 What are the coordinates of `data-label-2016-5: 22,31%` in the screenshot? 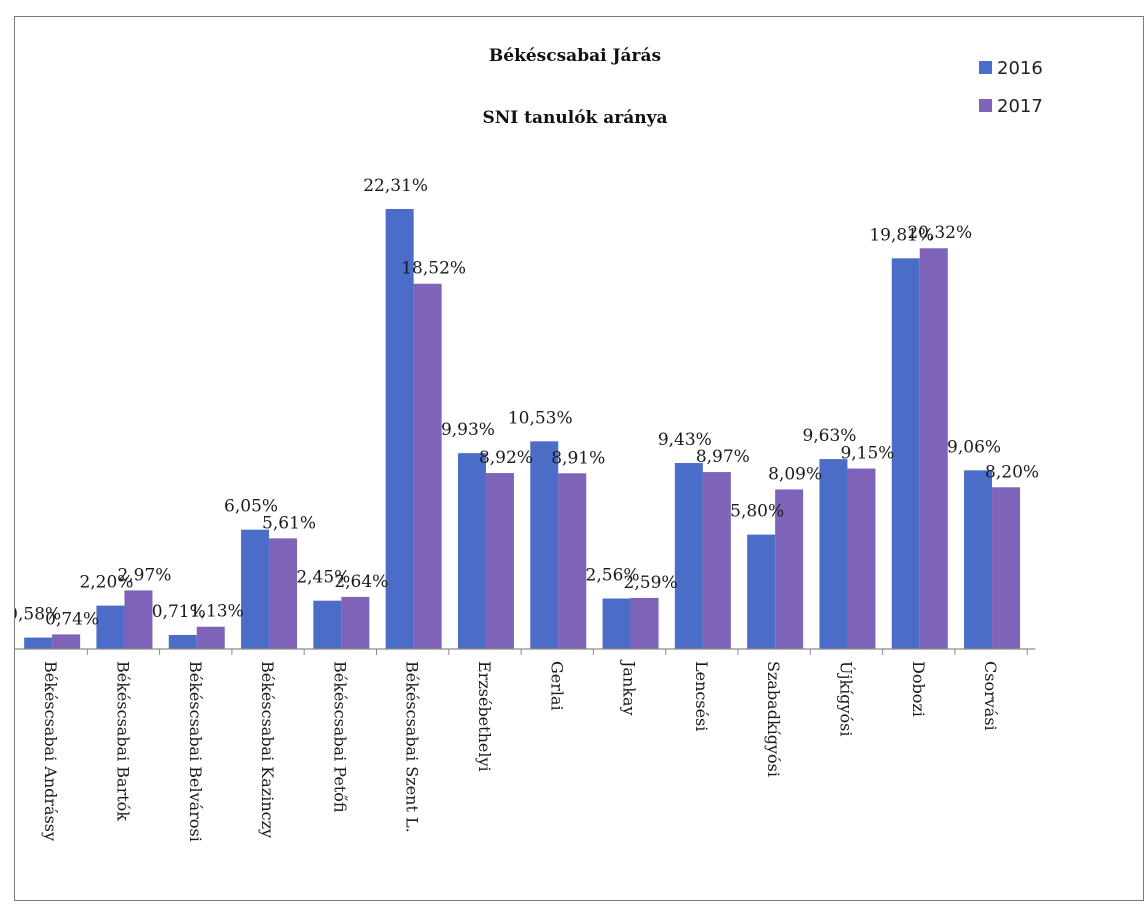 It's located at (395, 186).